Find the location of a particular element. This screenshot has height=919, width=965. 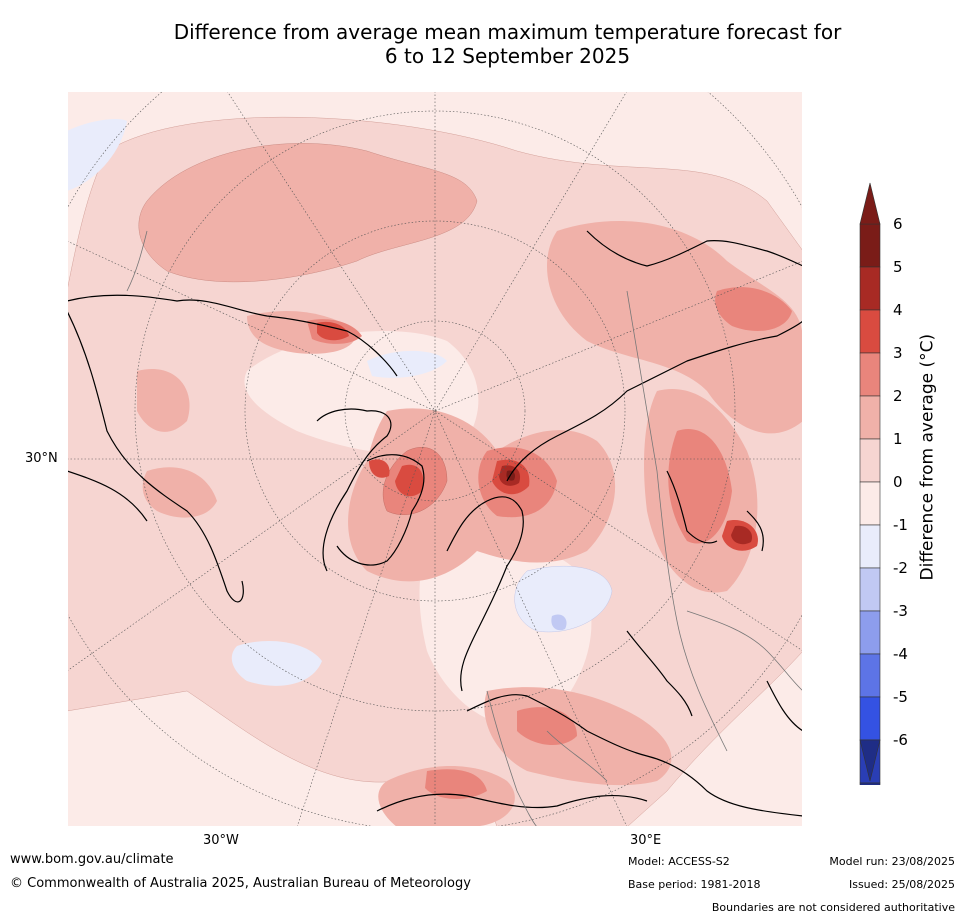

footer-model: Model: ACCESS-S2 is located at coordinates (679, 861).